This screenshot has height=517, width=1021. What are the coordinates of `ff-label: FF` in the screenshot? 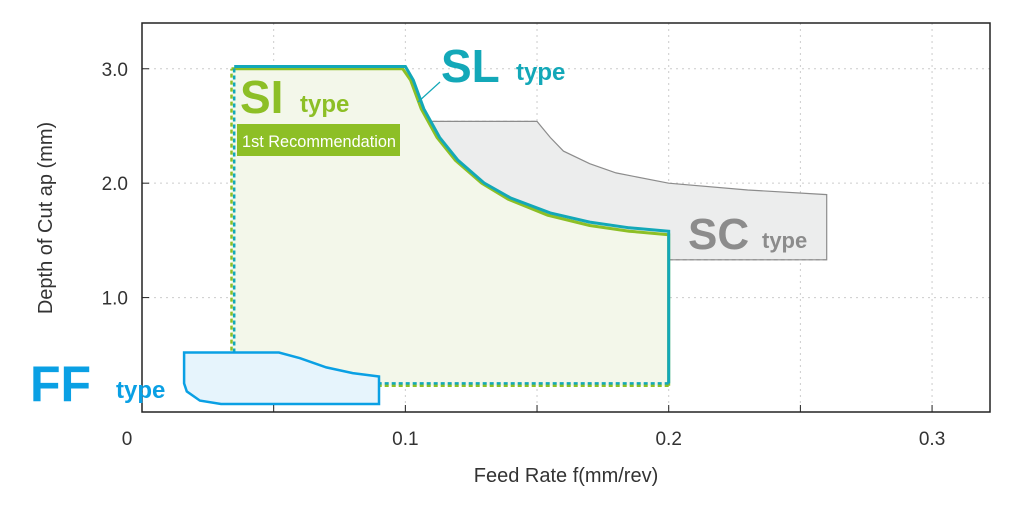 It's located at (60, 384).